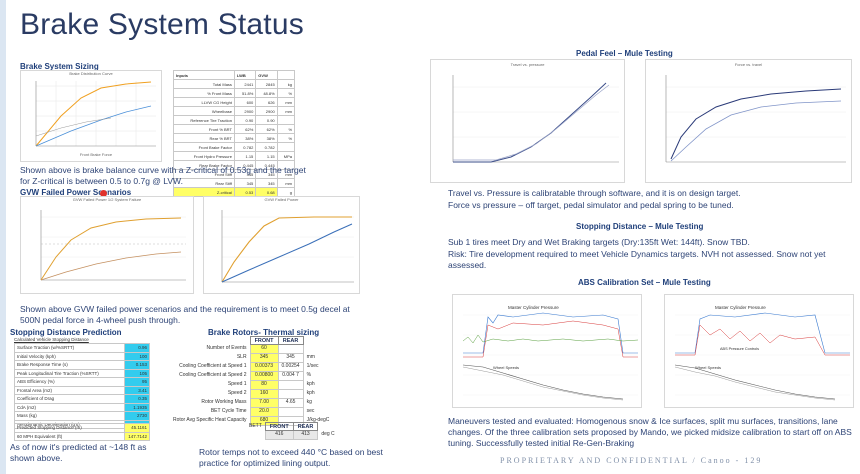 The image size is (860, 474). Describe the element at coordinates (204, 93) in the screenshot. I see `sizing-table-cell: % Front Mass` at that location.